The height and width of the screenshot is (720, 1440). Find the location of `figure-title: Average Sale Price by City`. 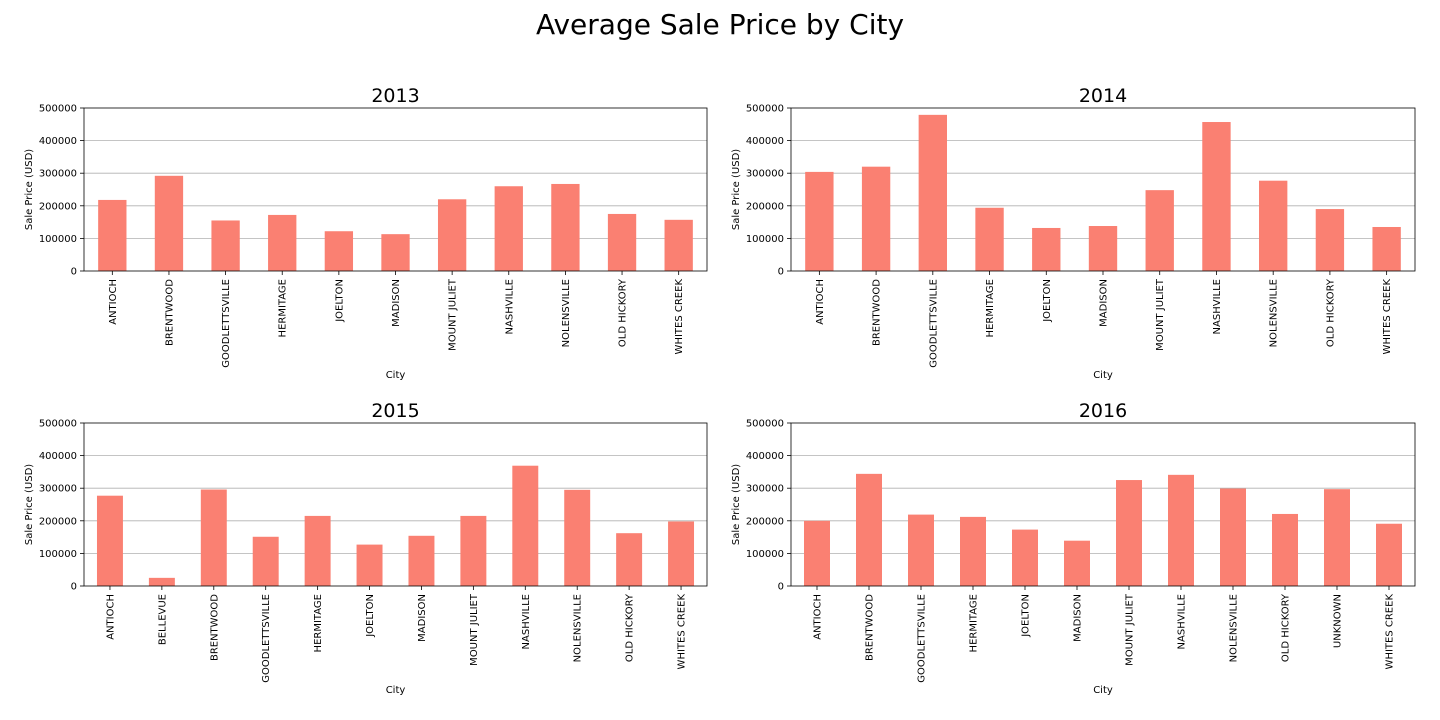

figure-title: Average Sale Price by City is located at coordinates (720, 24).